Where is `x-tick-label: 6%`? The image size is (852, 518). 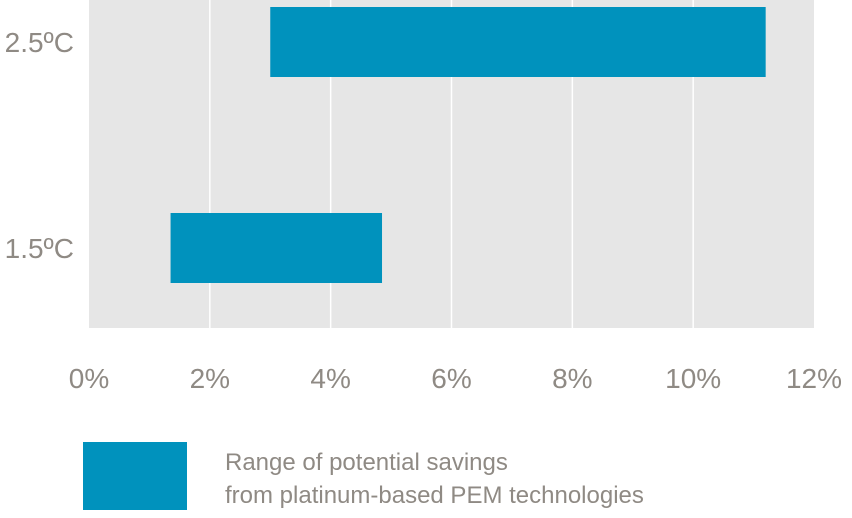 x-tick-label: 6% is located at coordinates (451, 378).